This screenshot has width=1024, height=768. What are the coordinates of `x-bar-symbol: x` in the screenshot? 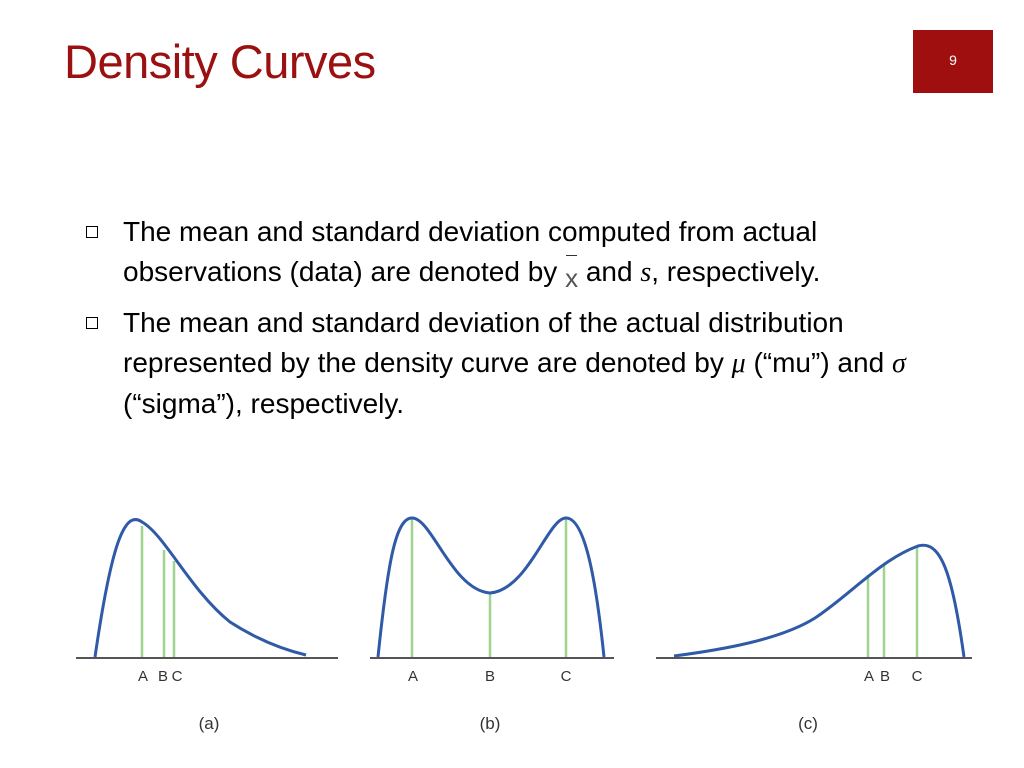 It's located at (571, 276).